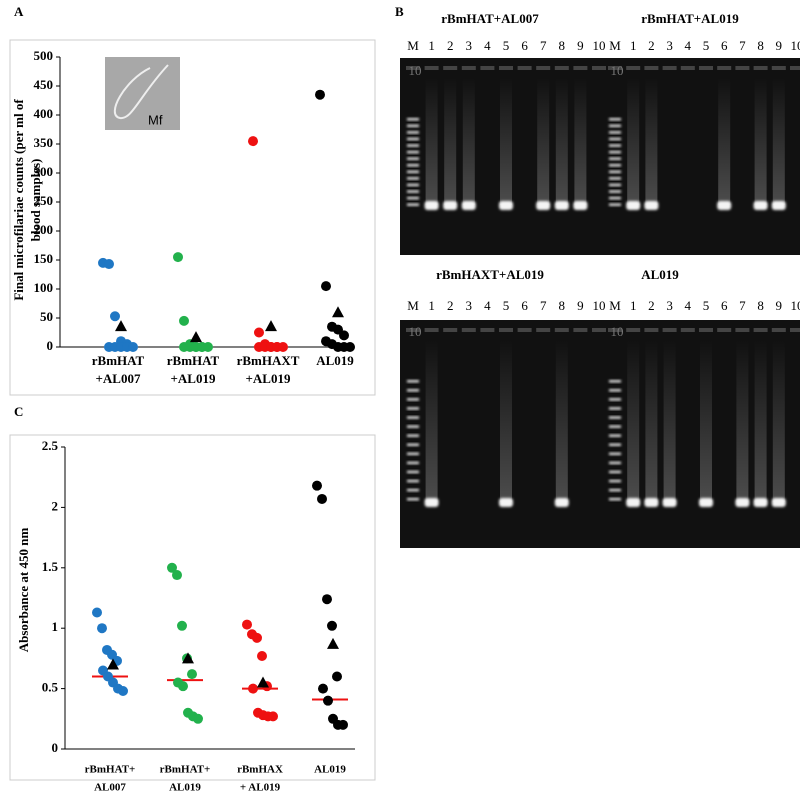 The image size is (800, 791). I want to click on y-tick-label: 350, so click(44, 142).